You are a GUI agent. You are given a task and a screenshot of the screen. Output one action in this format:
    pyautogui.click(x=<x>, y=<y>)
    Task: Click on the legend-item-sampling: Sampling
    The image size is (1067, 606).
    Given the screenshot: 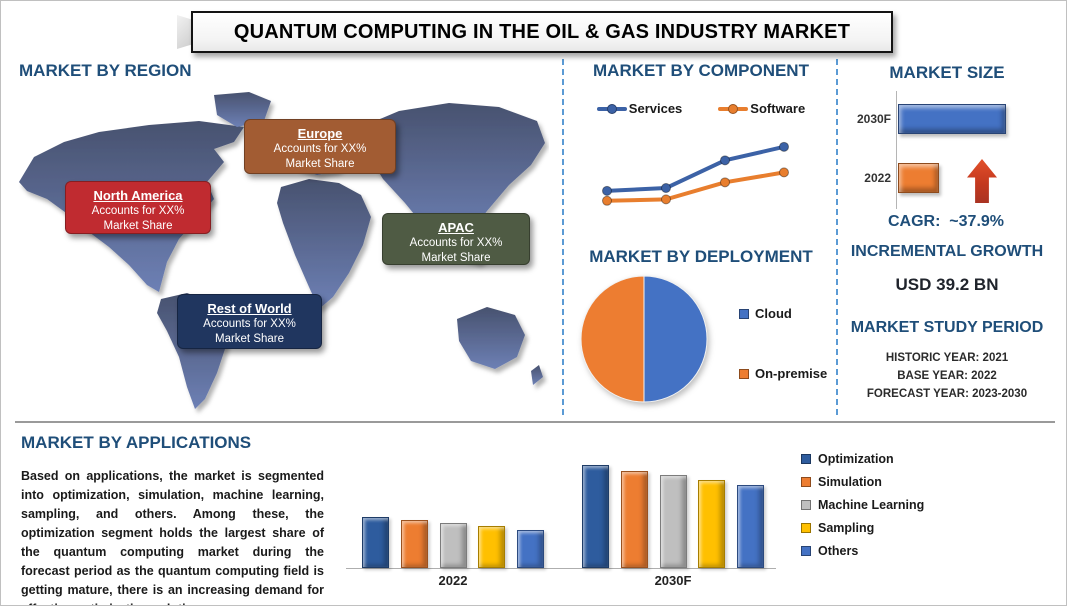 What is the action you would take?
    pyautogui.click(x=862, y=527)
    